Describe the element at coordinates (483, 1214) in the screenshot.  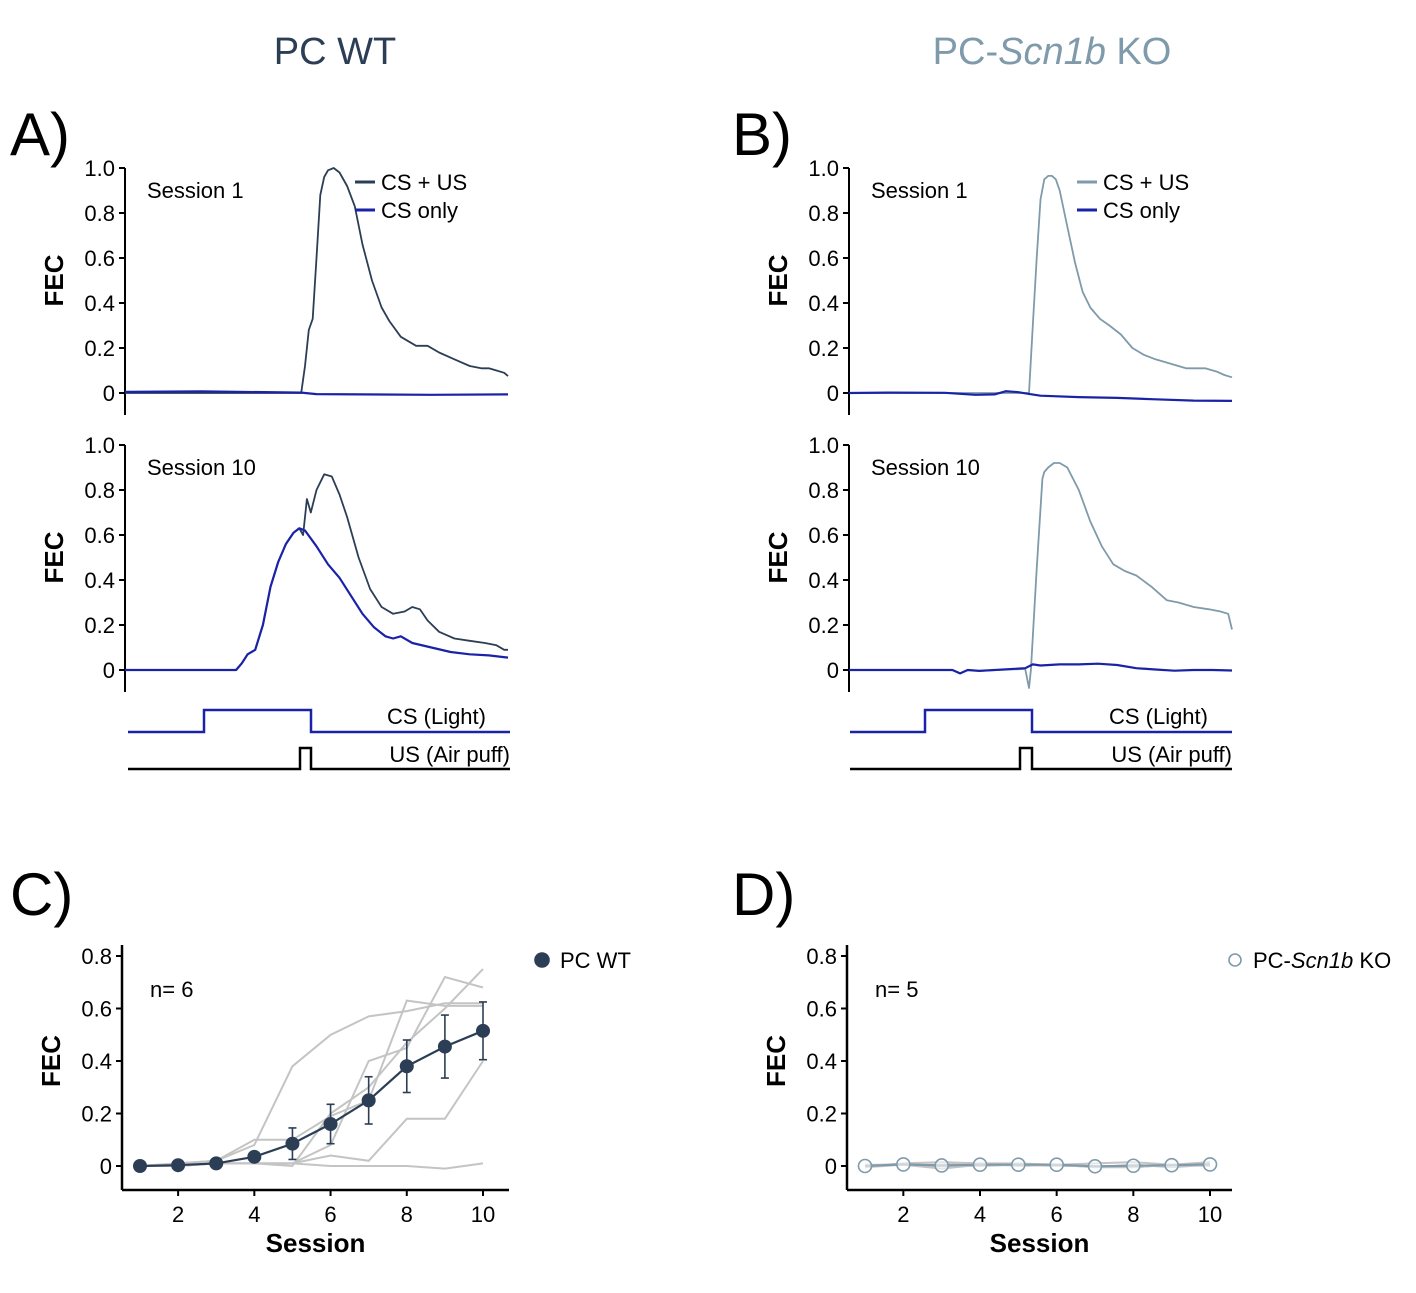
I see `x-tick-label: 10` at that location.